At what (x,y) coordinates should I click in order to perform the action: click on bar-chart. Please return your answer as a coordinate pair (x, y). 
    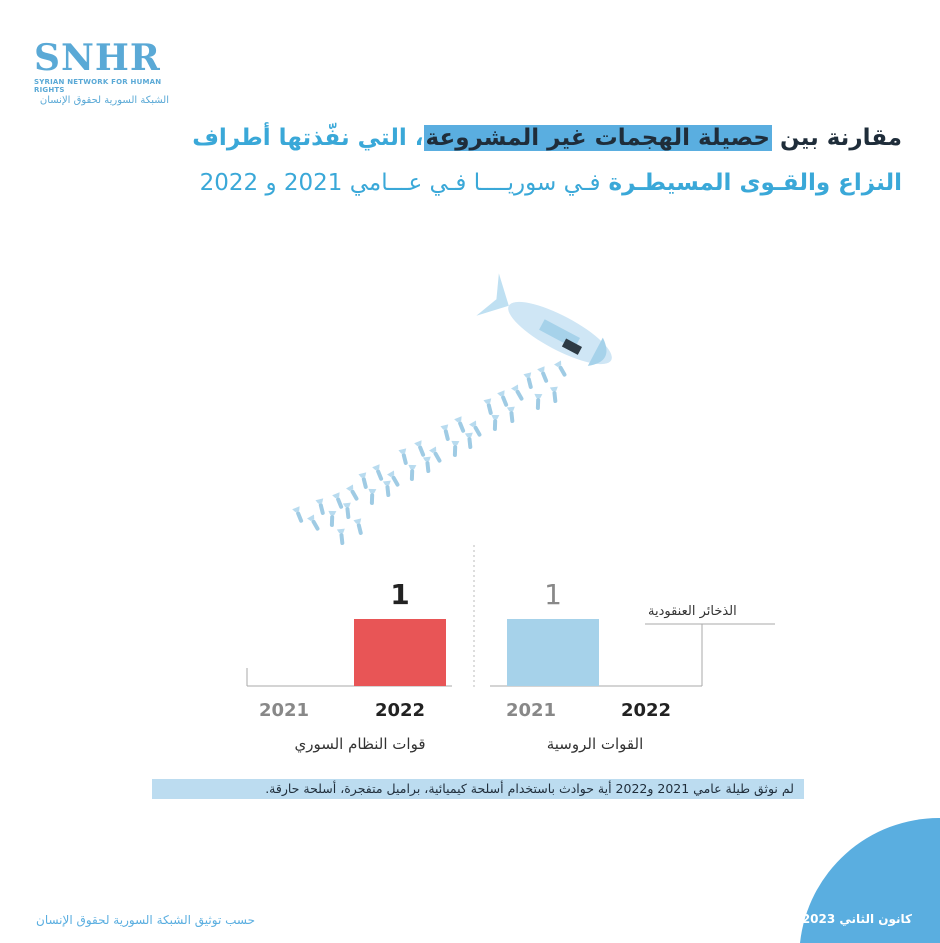
    Looking at the image, I should click on (510, 617).